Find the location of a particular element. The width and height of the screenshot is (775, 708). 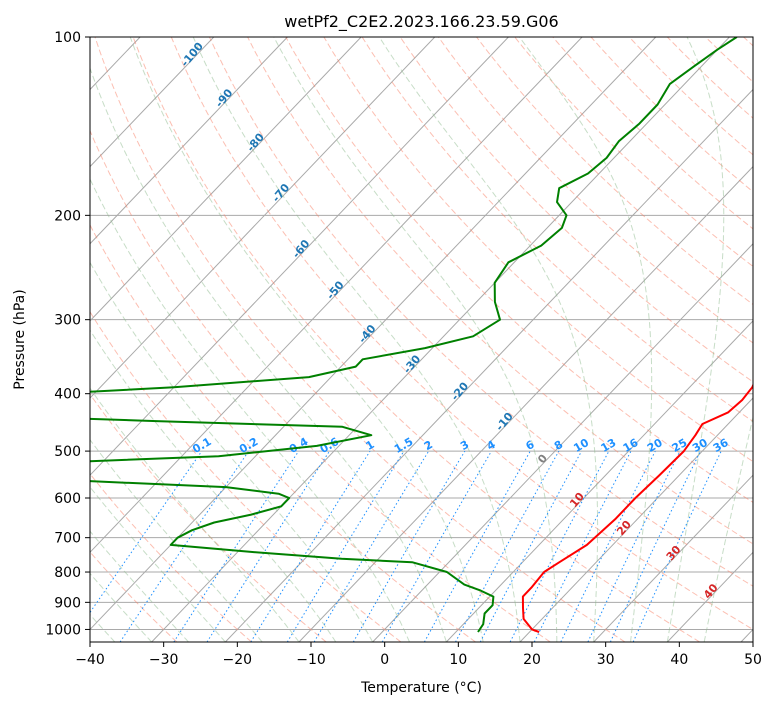

x-tick-label: −20 is located at coordinates (238, 660).